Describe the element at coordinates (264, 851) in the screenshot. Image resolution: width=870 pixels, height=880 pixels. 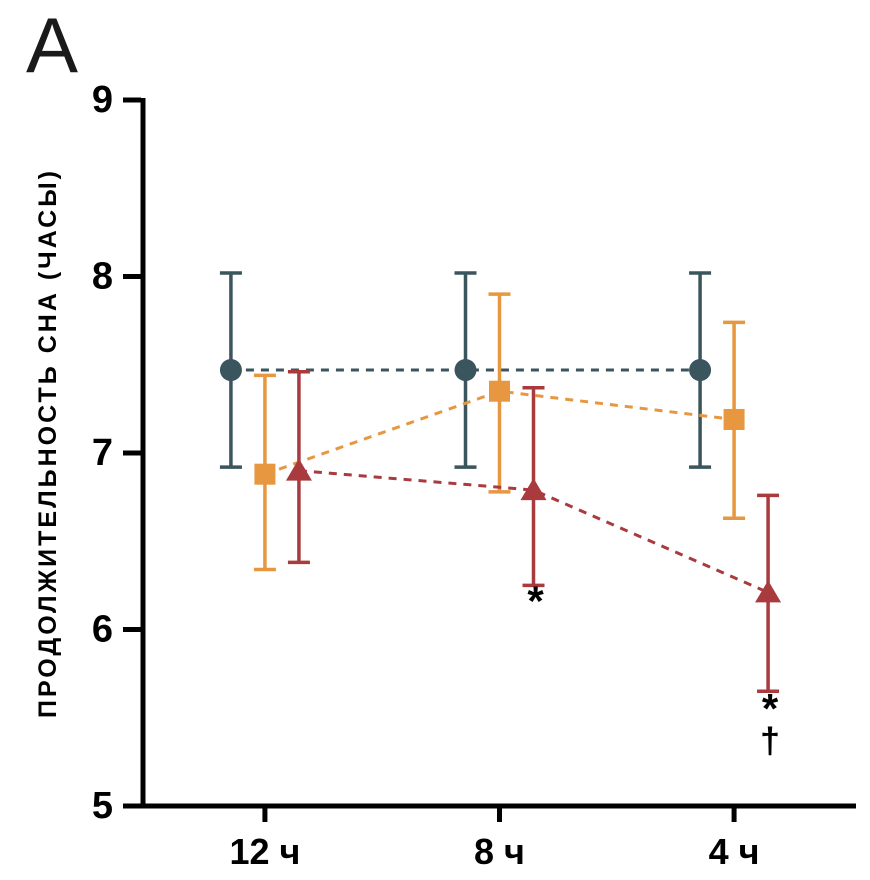
I see `x-tick-label: 12 ч` at that location.